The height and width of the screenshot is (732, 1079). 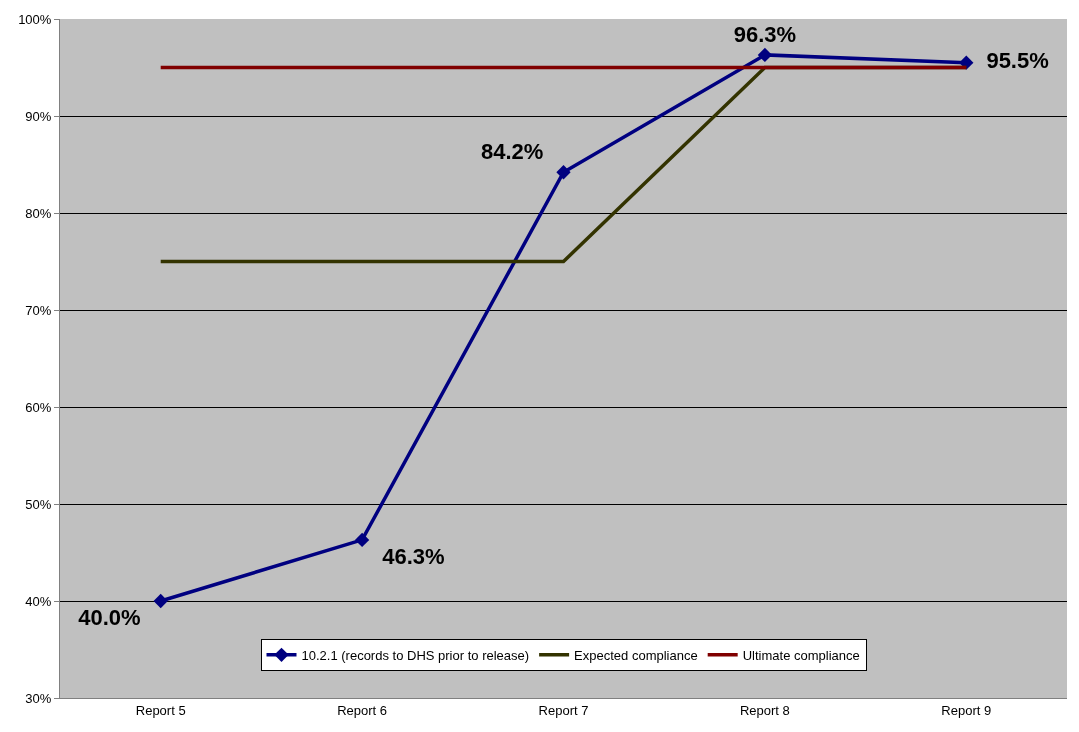 I want to click on legend-label: Expected compliance, so click(x=636, y=655).